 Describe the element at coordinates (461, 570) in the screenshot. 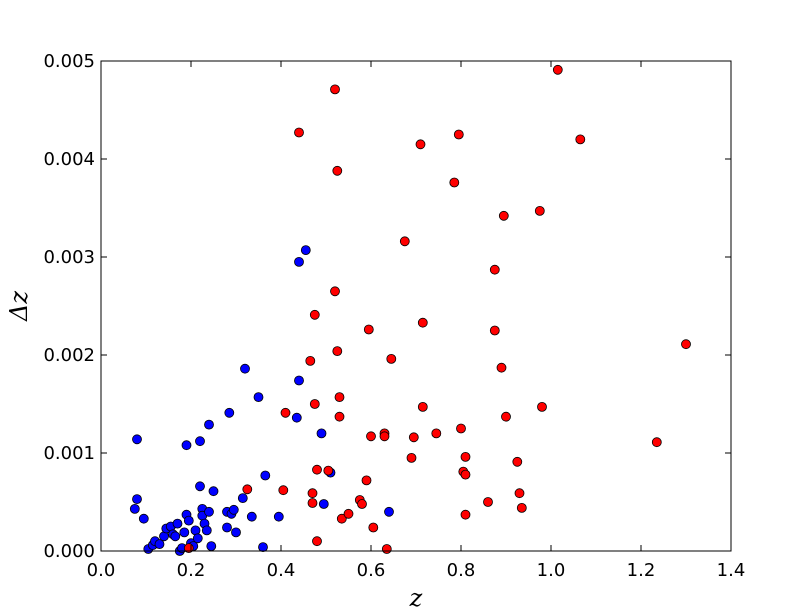

I see `x-tick-label: 0.8` at that location.